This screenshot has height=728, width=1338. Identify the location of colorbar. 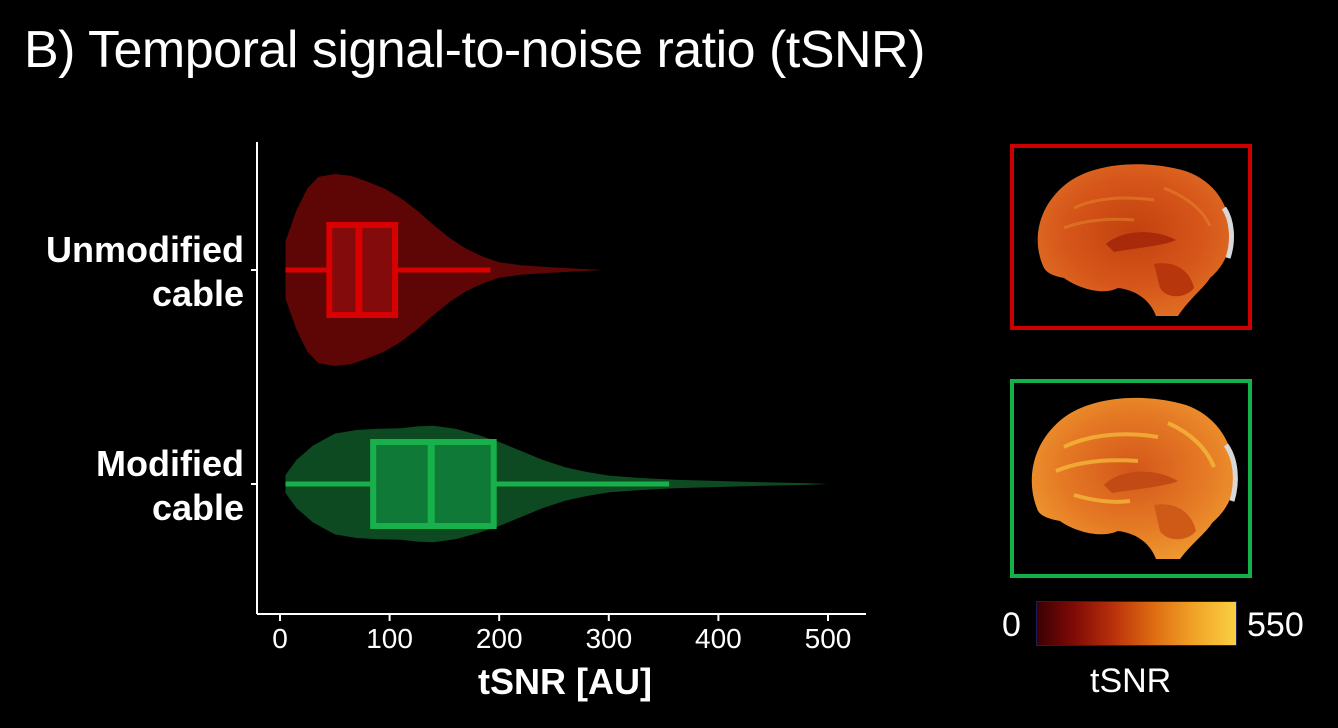
(1136, 623).